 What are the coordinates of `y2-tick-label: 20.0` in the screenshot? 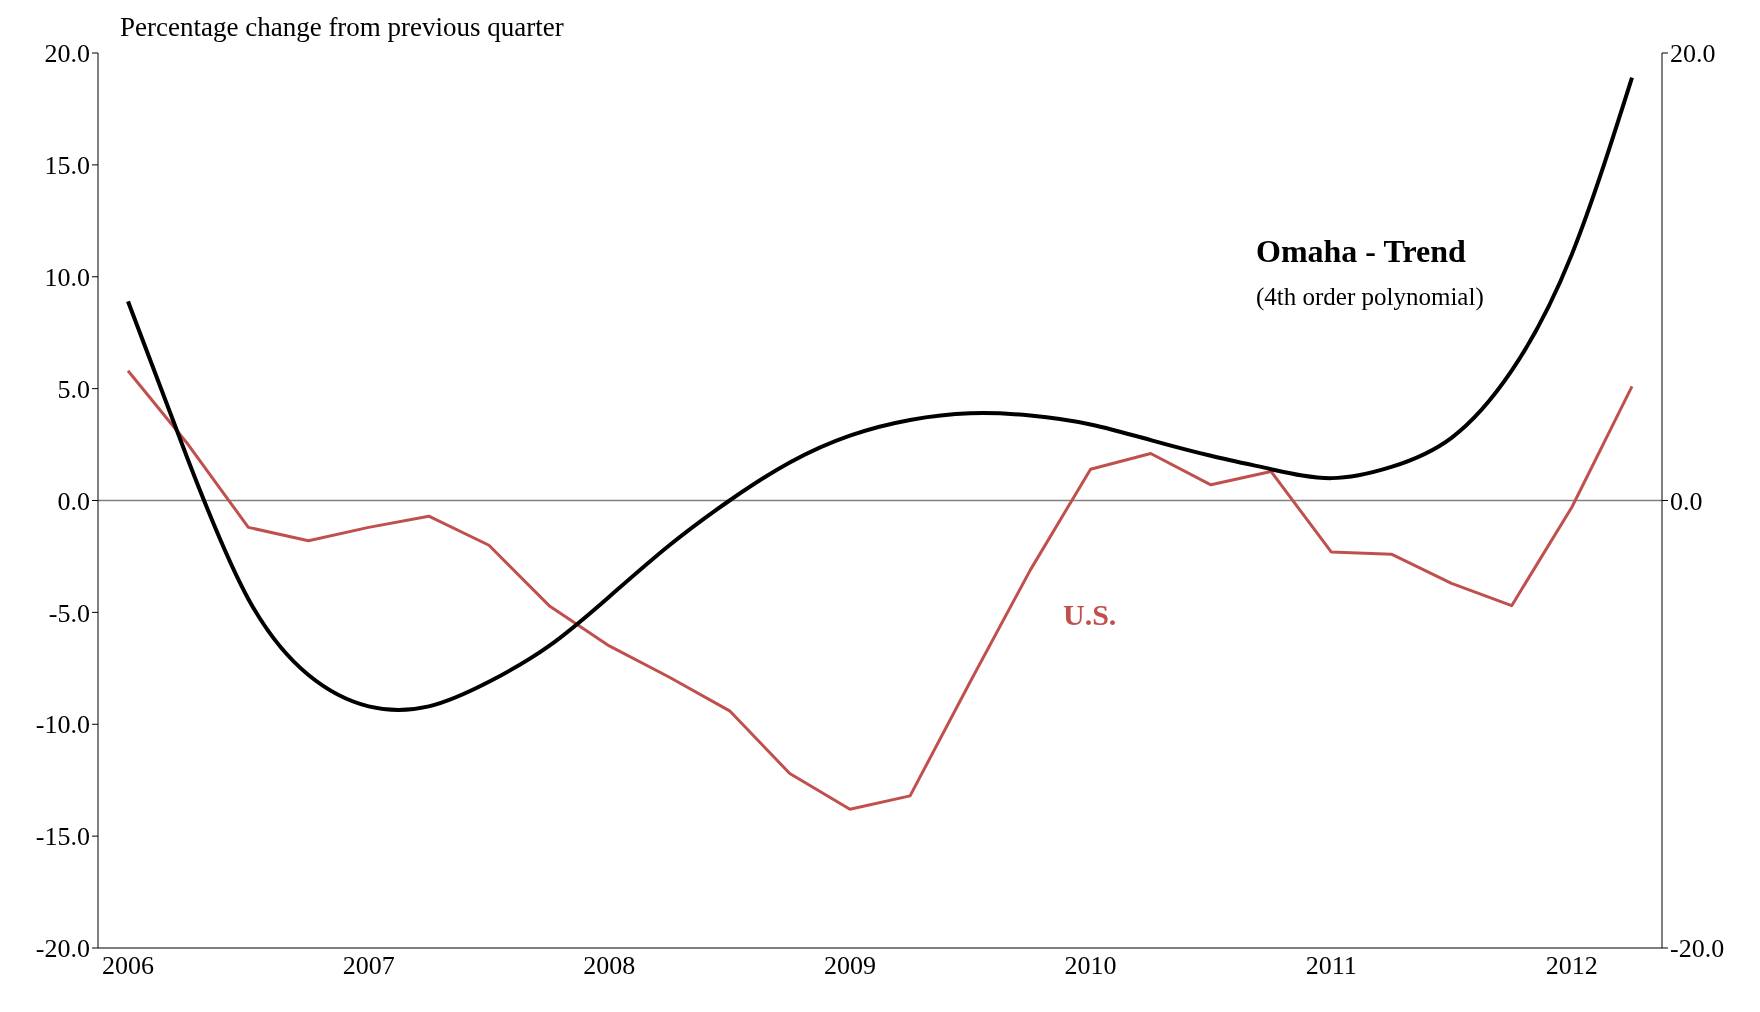 It's located at (1693, 54).